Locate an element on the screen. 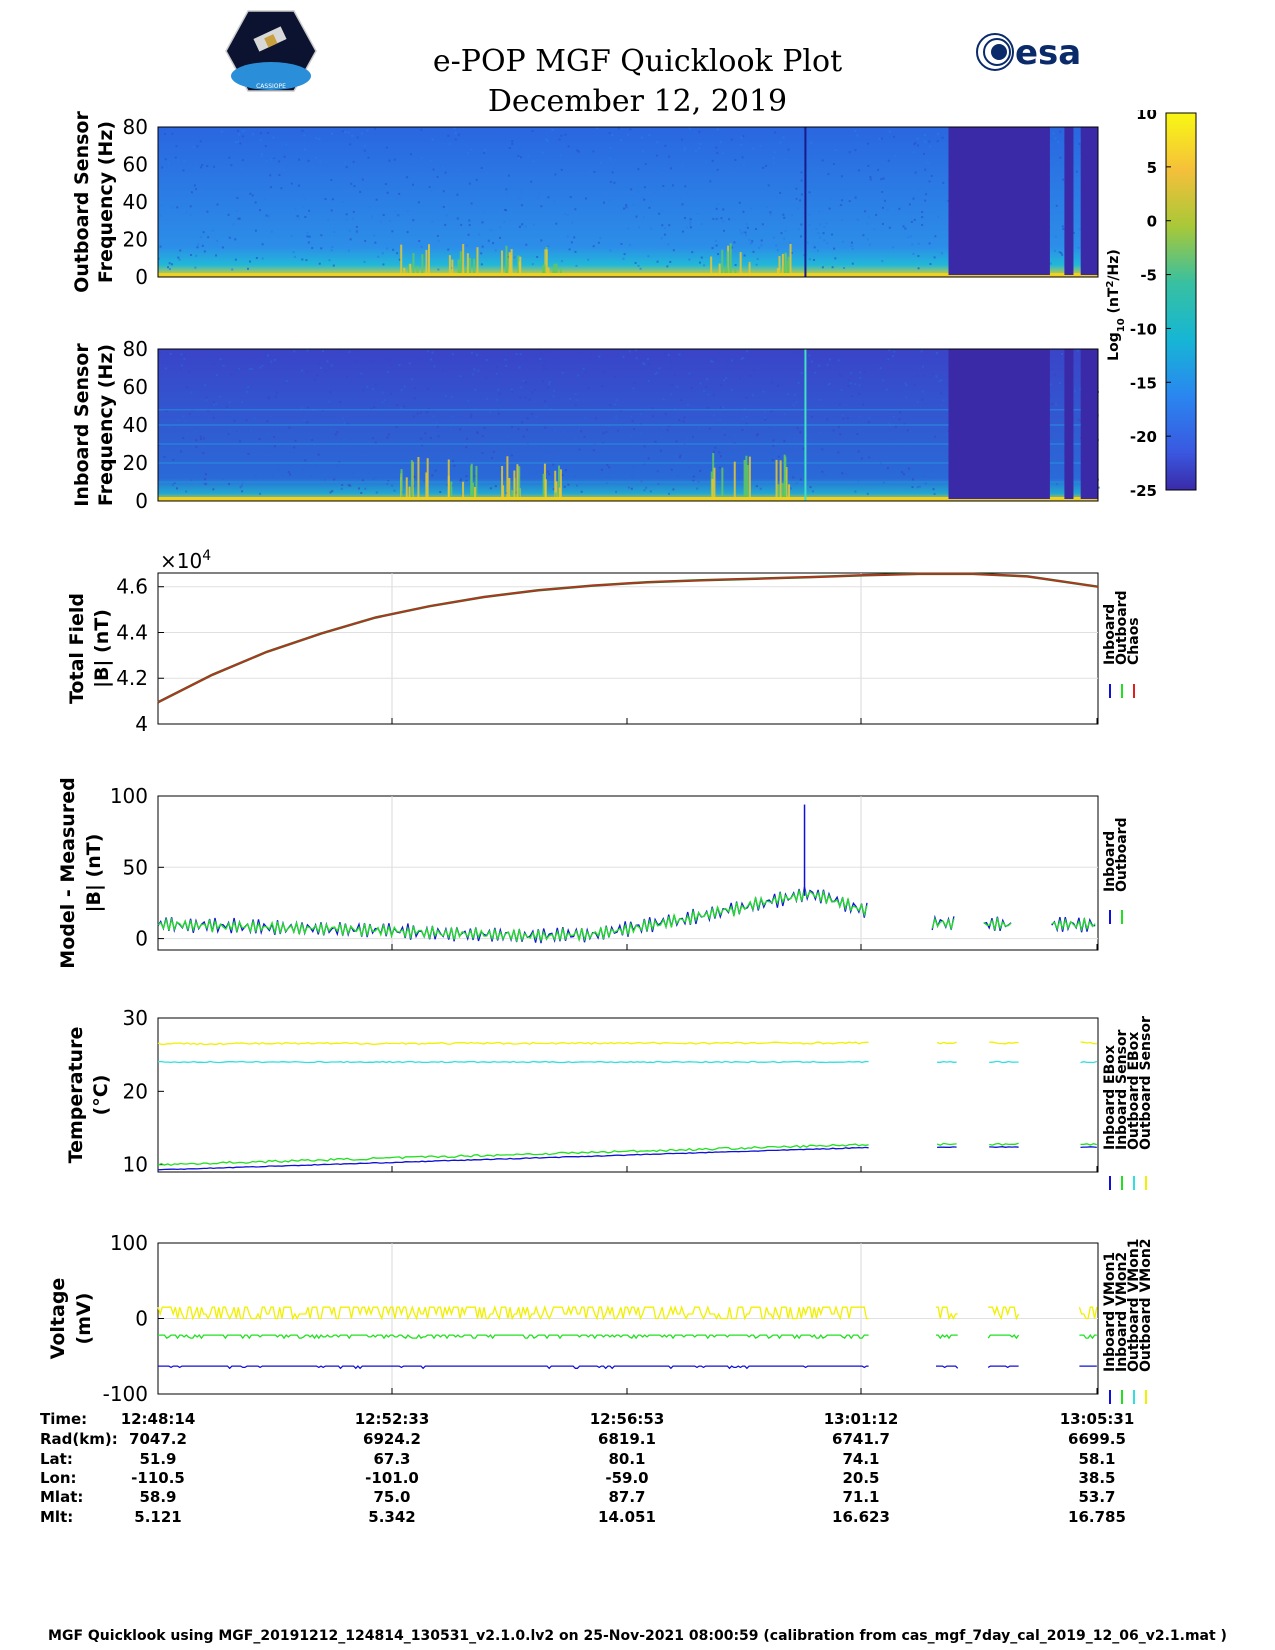  ephemeris-value: 38.5 is located at coordinates (1096, 1478).